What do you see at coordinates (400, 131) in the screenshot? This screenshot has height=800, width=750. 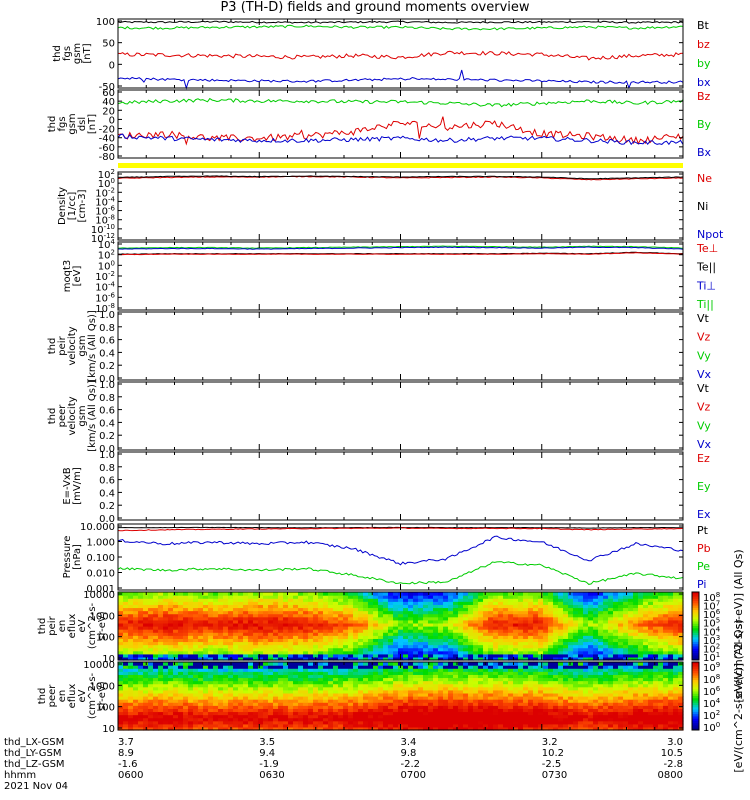 I see `series-line-bz` at bounding box center [400, 131].